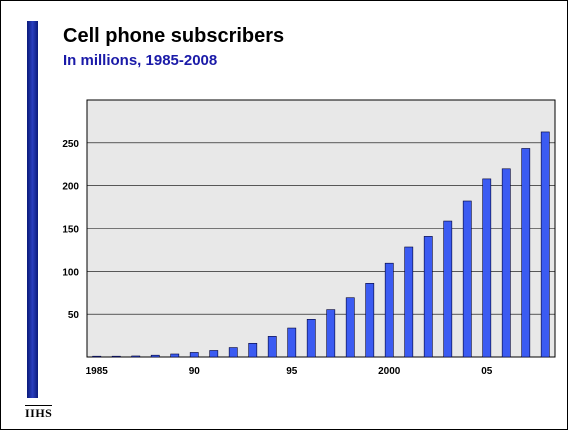  I want to click on y-tick-label: 50, so click(74, 315).